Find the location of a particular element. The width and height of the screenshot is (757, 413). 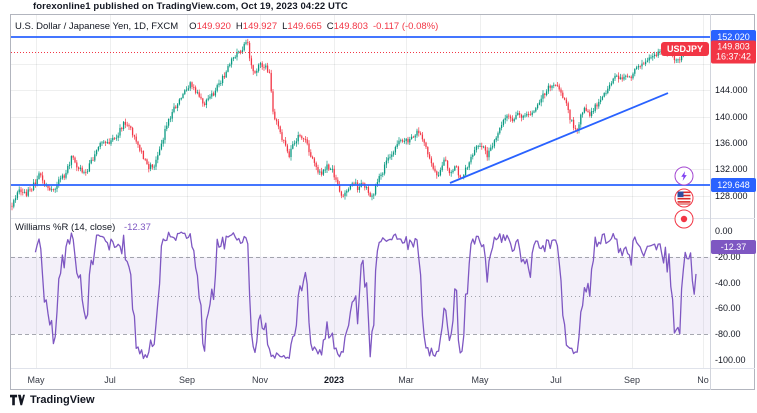

time-axis-separator is located at coordinates (383, 368).